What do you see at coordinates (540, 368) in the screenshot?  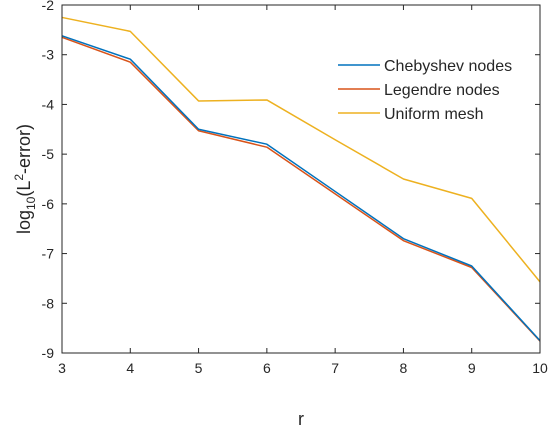 I see `x-tick-label: 10` at bounding box center [540, 368].